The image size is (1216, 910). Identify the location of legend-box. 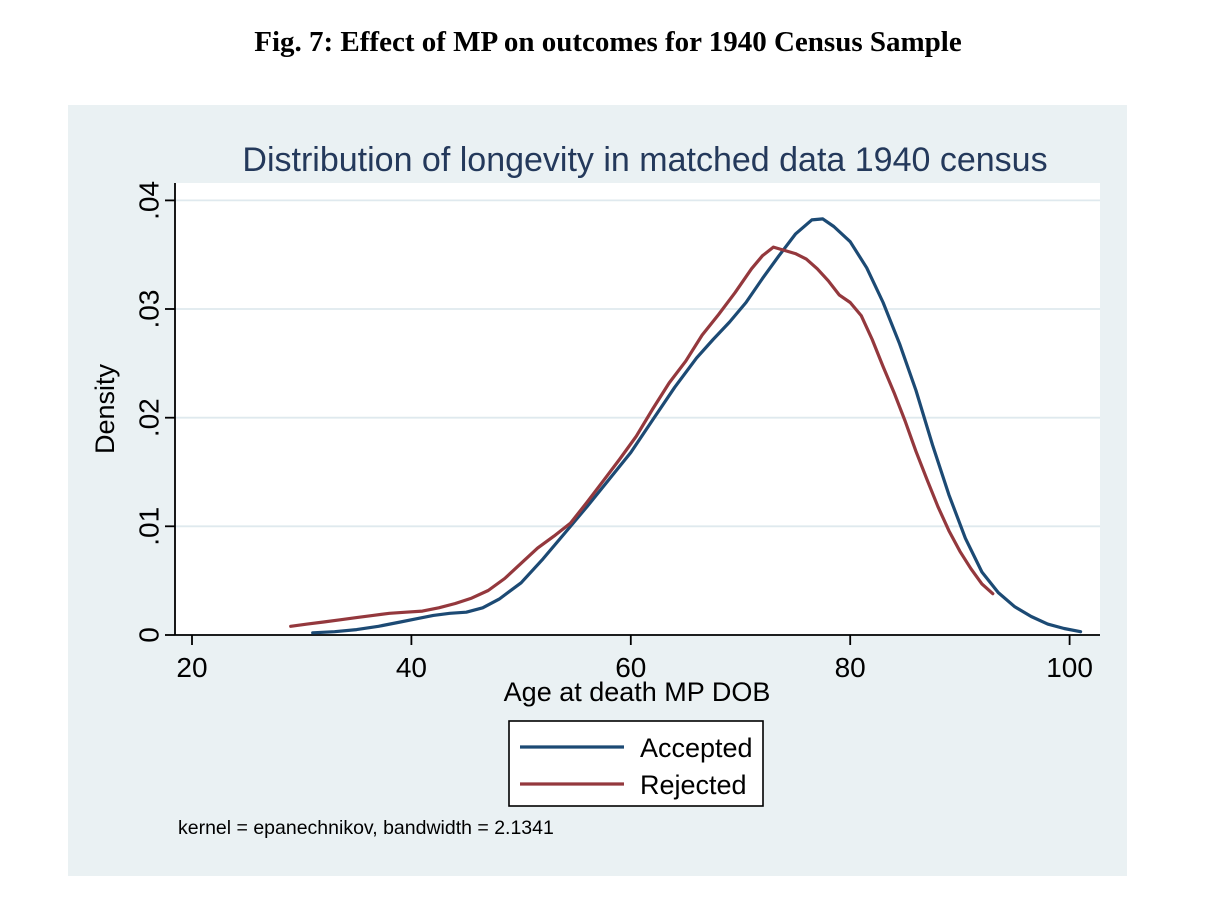
(636, 763).